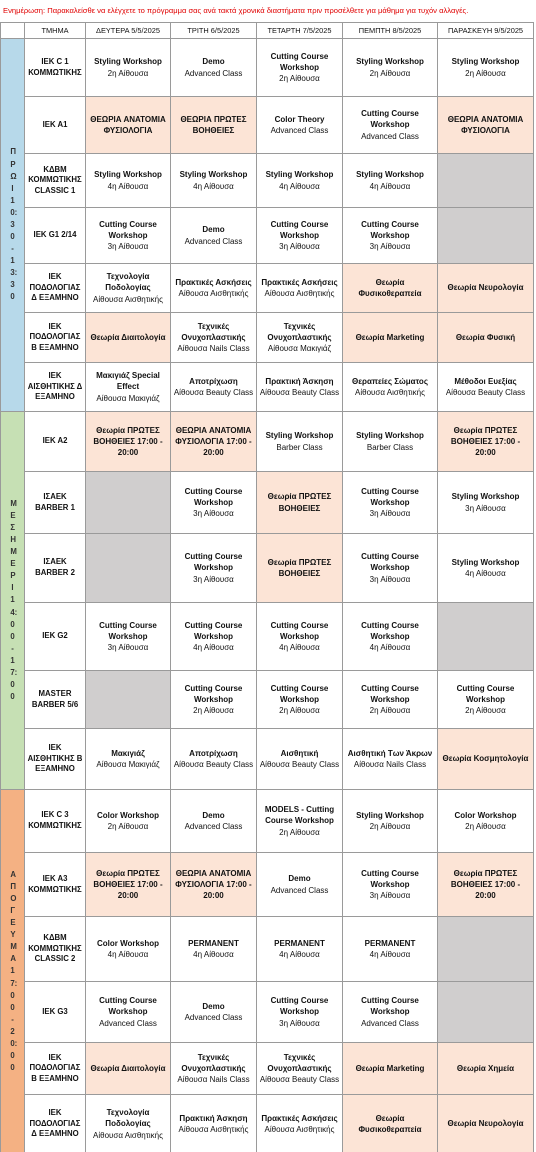  I want to click on class-title: Styling Workshop, so click(213, 175).